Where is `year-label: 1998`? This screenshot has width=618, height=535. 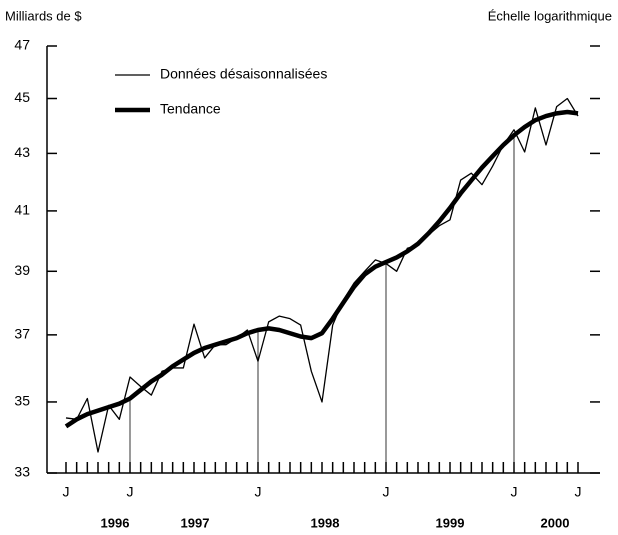
year-label: 1998 is located at coordinates (325, 522).